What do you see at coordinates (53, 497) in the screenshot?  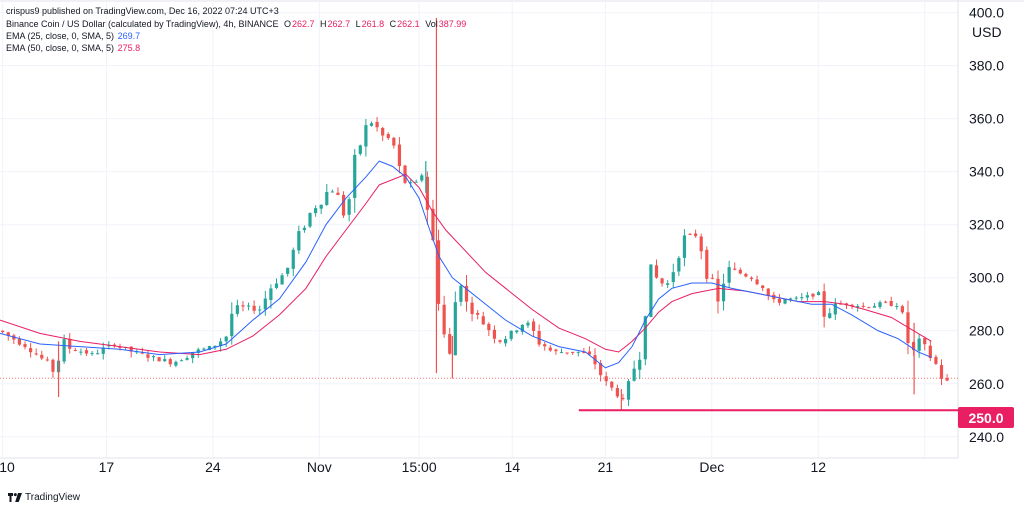 I see `tradingview-brand-text: TradingView` at bounding box center [53, 497].